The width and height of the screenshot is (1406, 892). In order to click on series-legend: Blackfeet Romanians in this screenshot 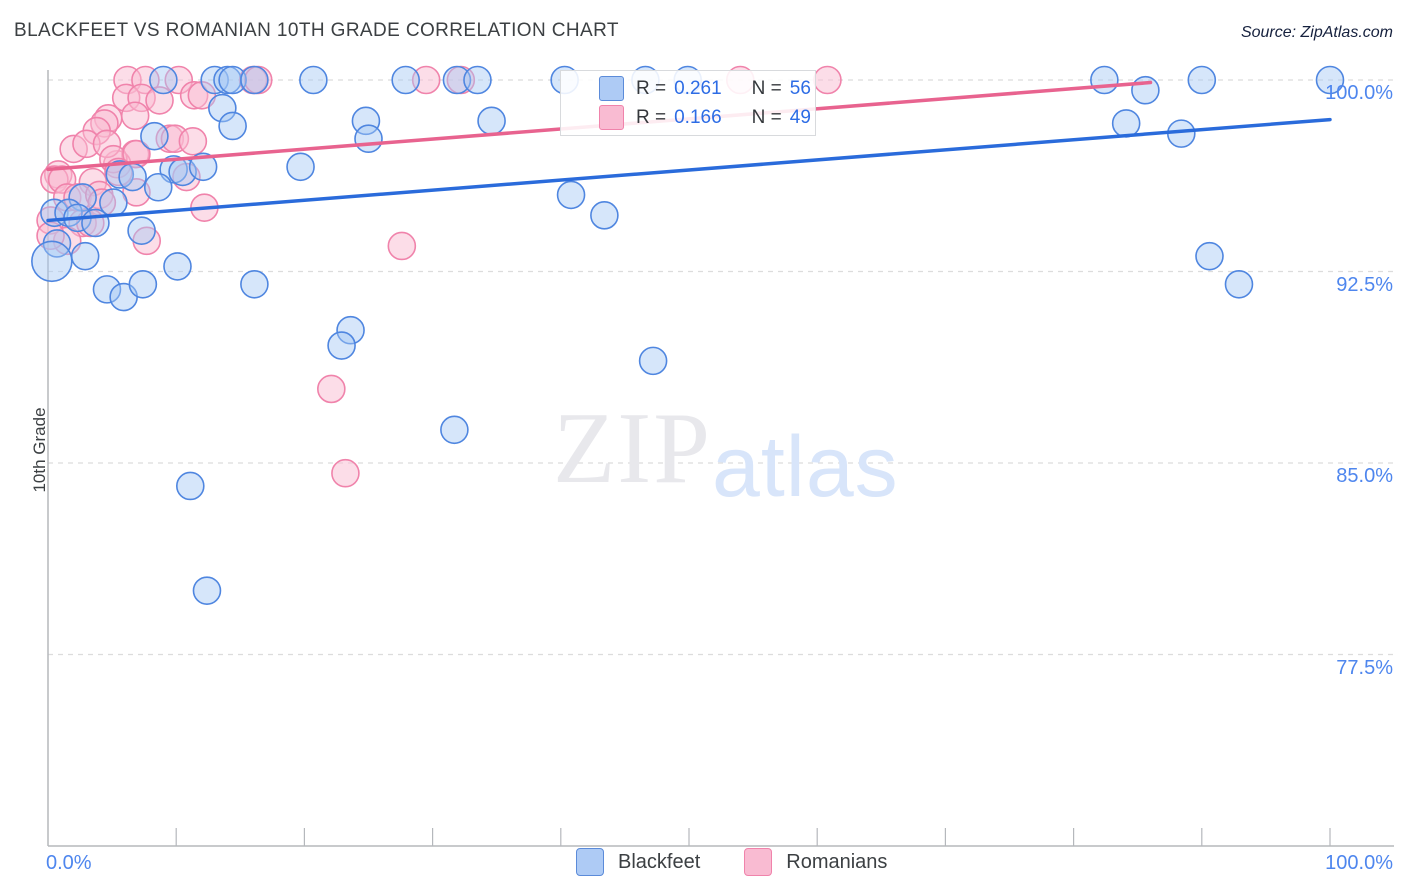, I will do `click(731, 862)`.